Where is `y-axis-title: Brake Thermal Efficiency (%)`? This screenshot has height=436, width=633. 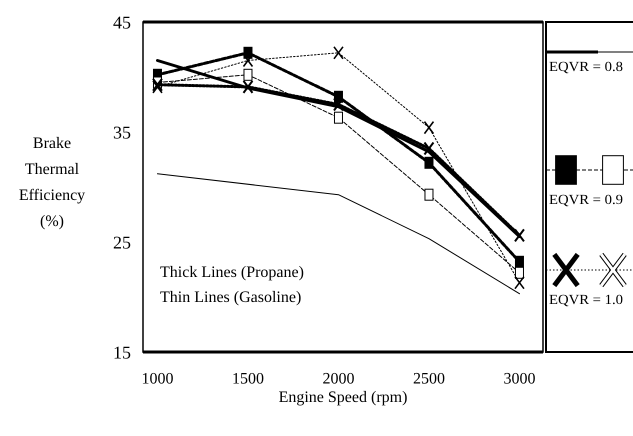
y-axis-title: Brake Thermal Efficiency (%) is located at coordinates (52, 182).